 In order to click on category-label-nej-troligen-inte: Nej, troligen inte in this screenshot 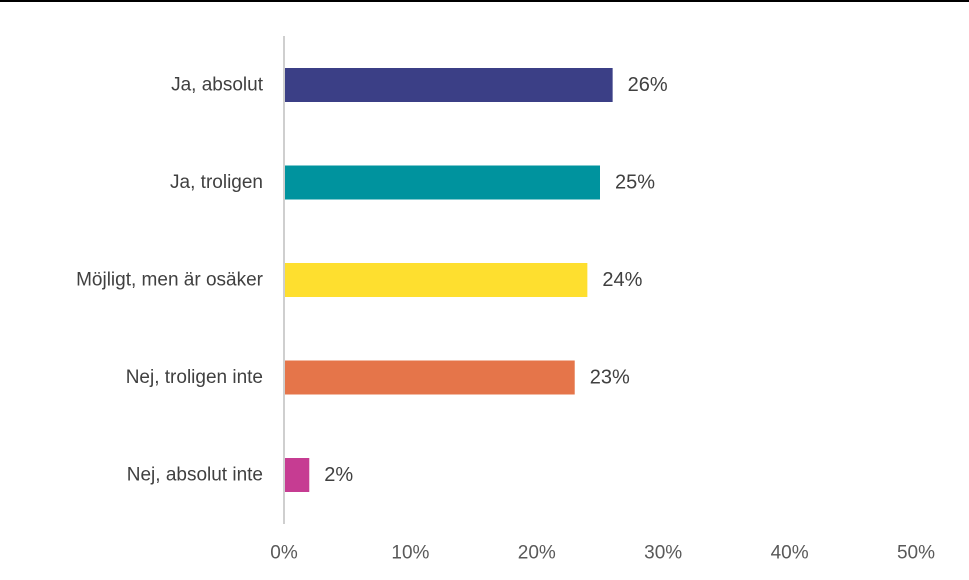, I will do `click(194, 377)`.